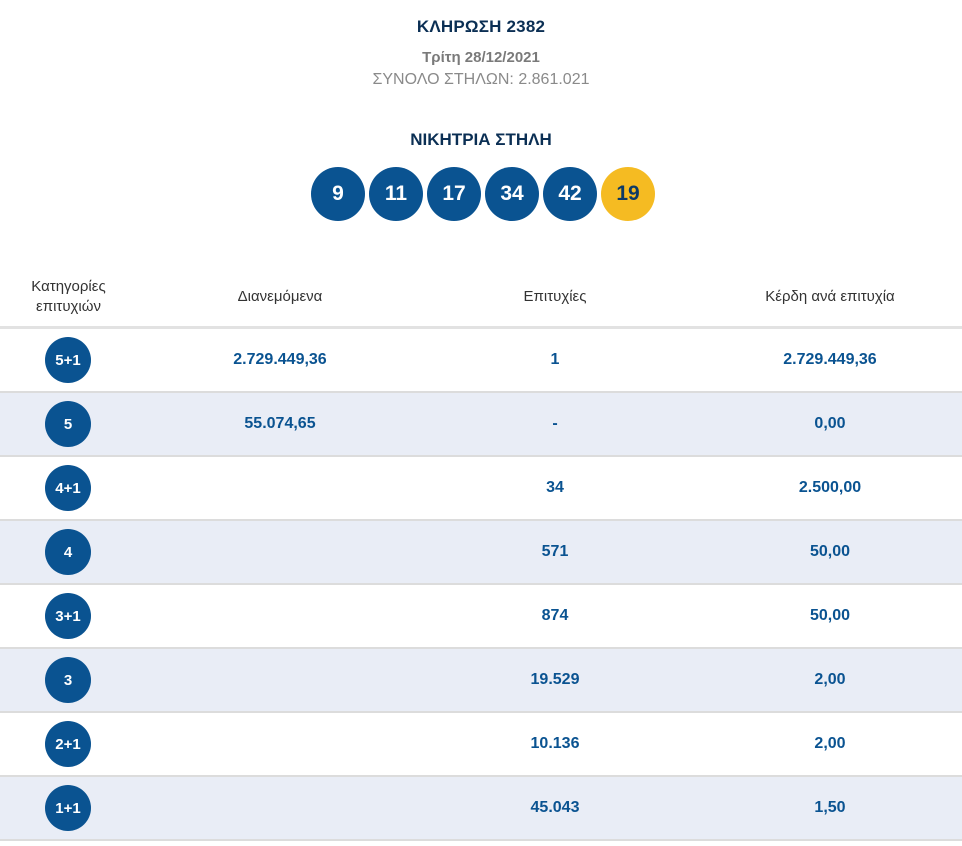  I want to click on winners-cell: 1, so click(555, 359).